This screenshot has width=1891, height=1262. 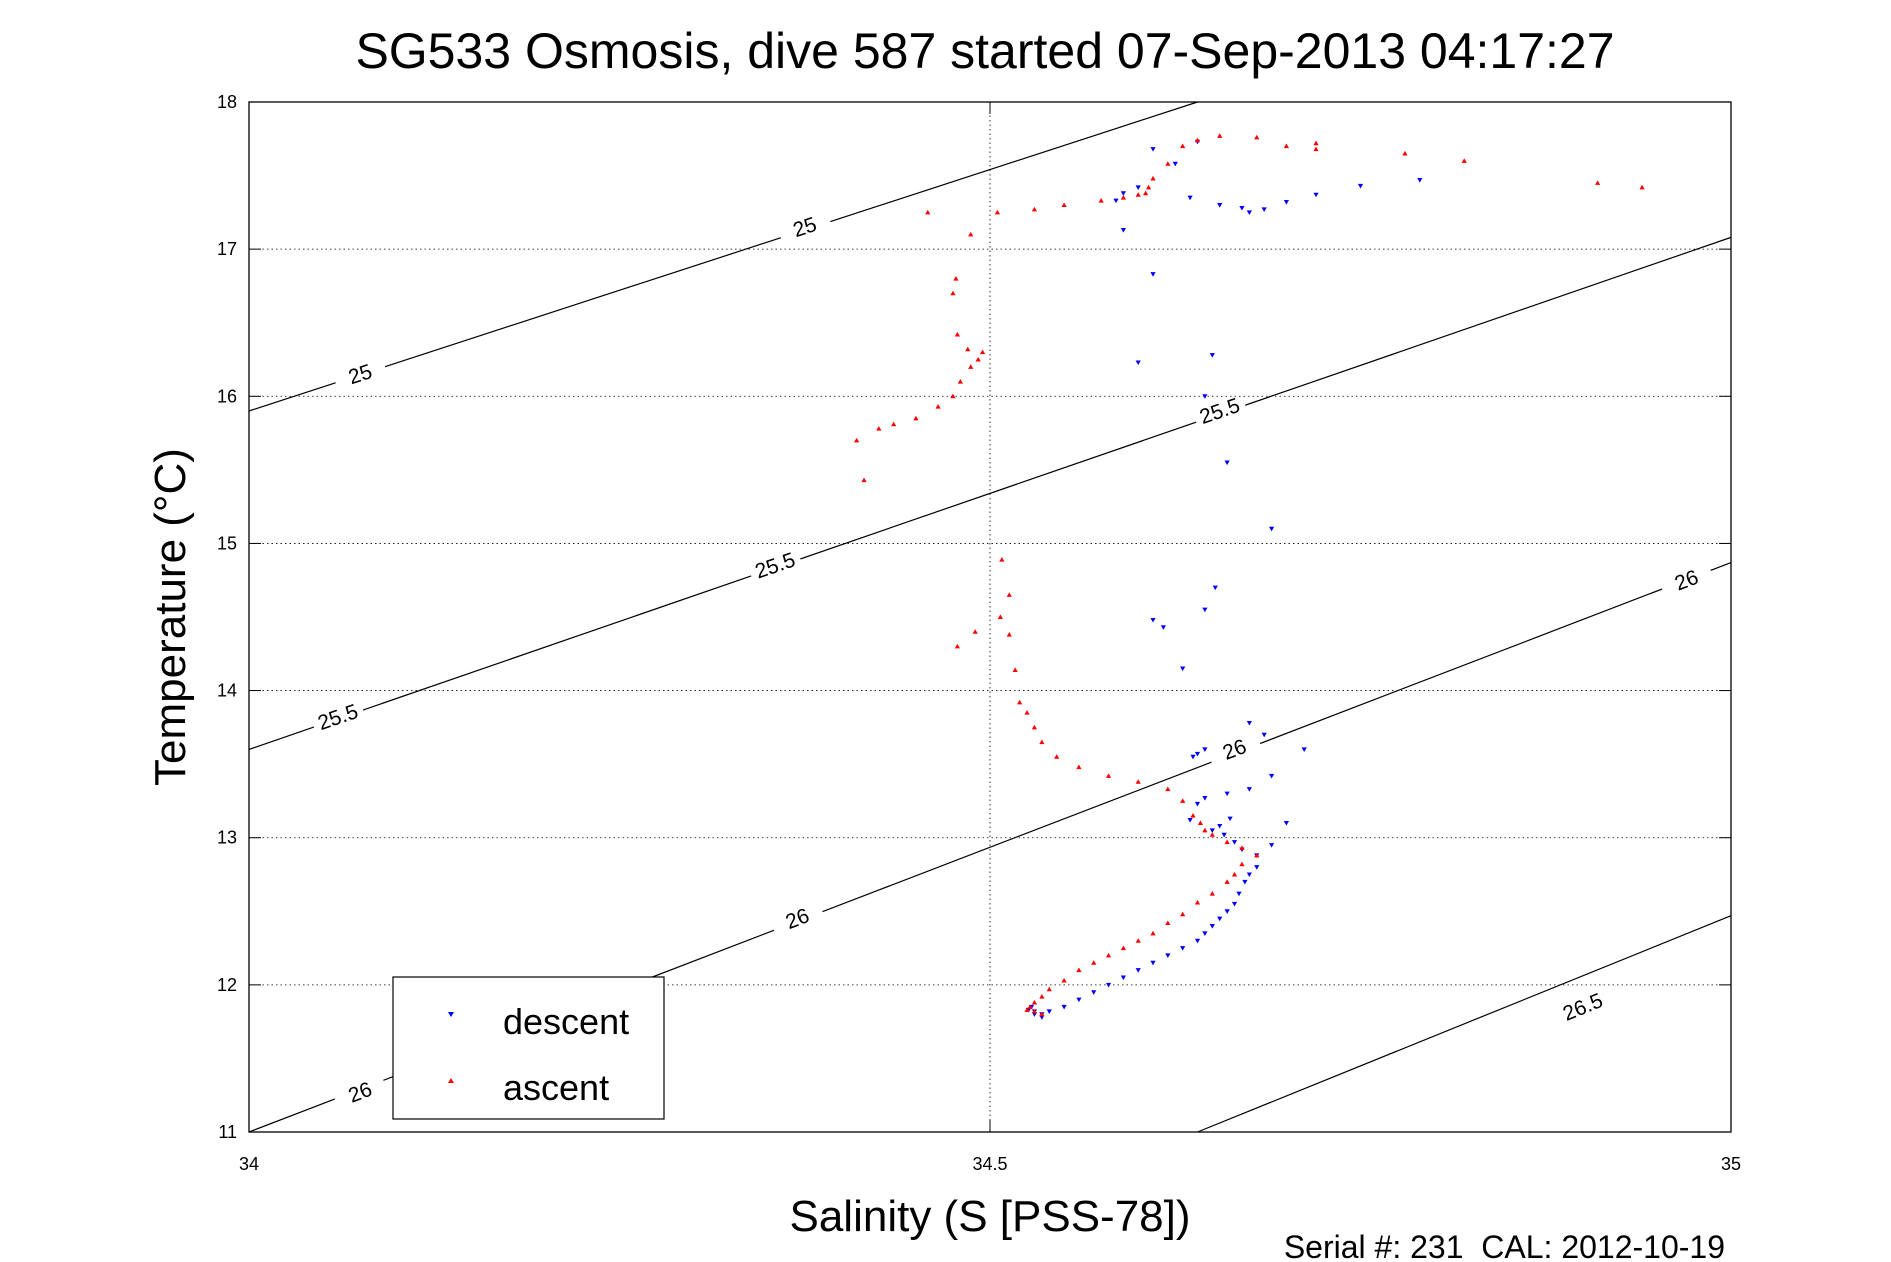 I want to click on y-tick-label: 14, so click(x=227, y=691).